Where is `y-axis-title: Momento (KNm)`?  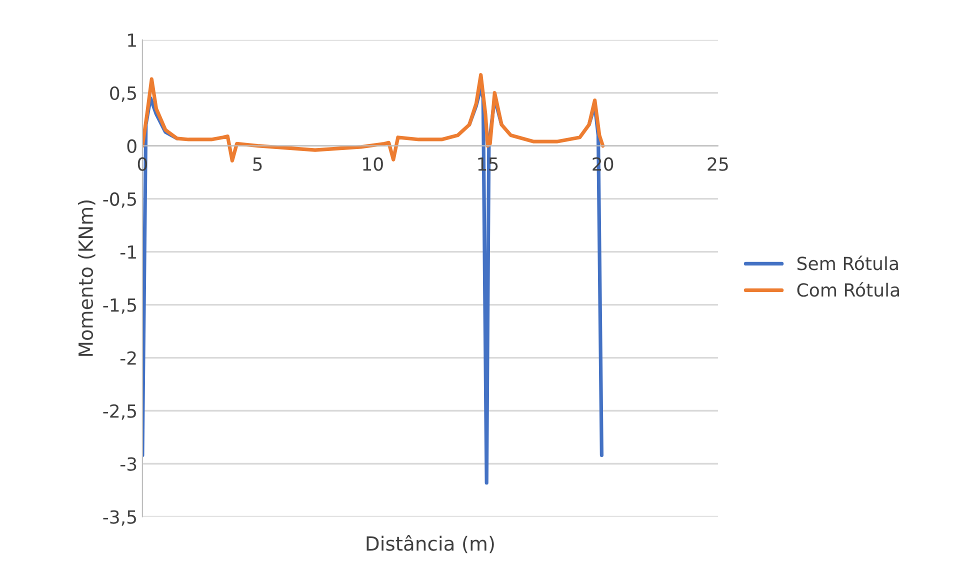
y-axis-title: Momento (KNm) is located at coordinates (87, 278).